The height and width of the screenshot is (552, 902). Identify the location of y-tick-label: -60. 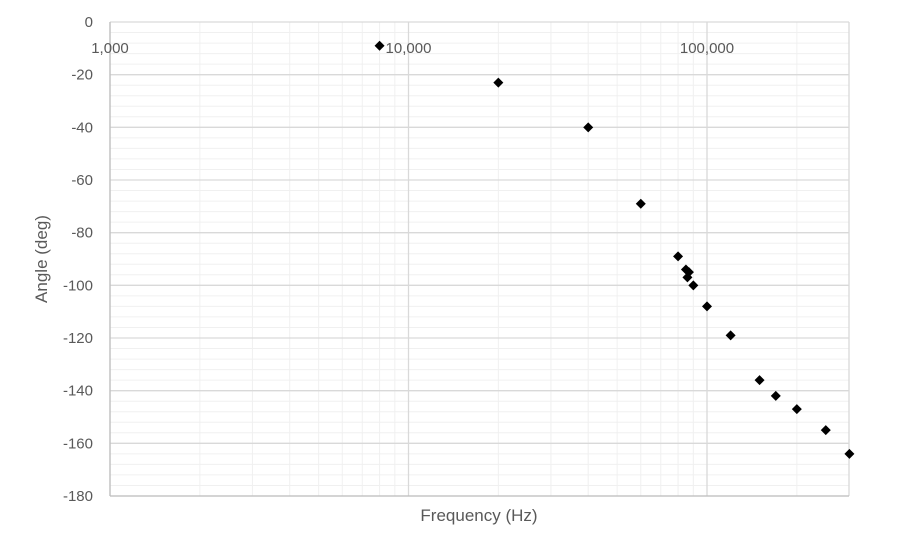
(82, 180).